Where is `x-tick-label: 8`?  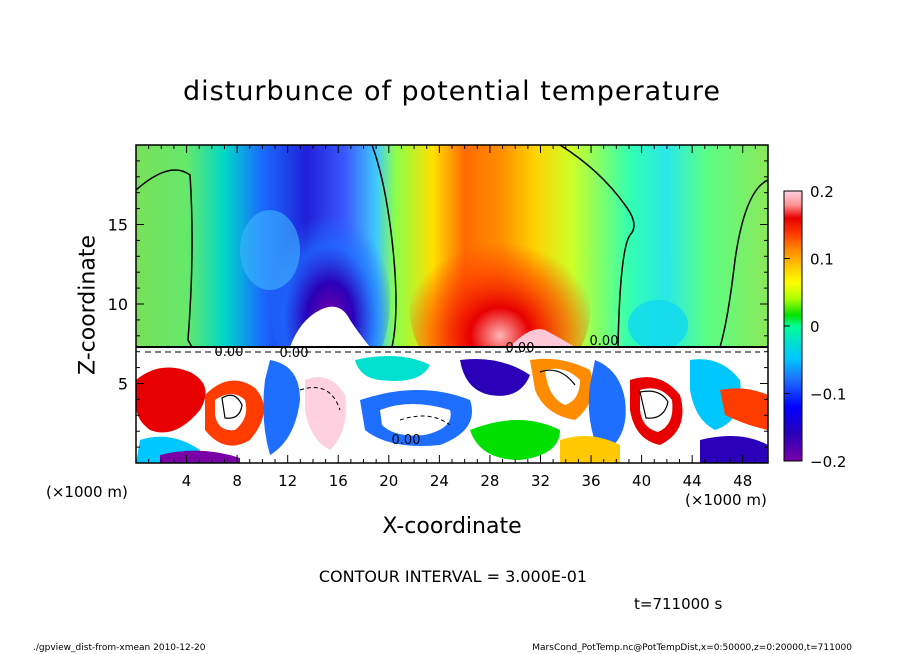 x-tick-label: 8 is located at coordinates (237, 481).